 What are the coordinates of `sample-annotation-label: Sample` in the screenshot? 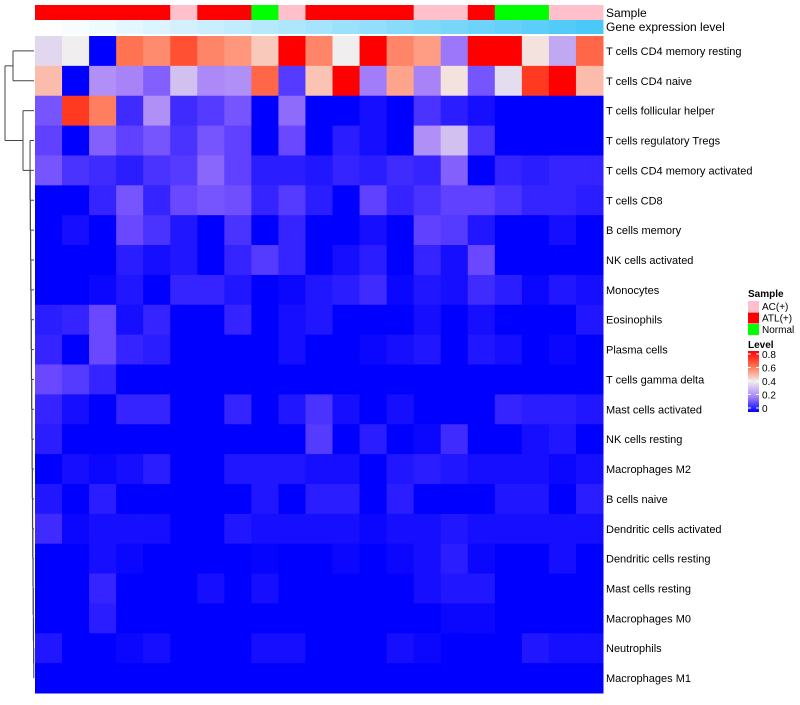 It's located at (626, 13).